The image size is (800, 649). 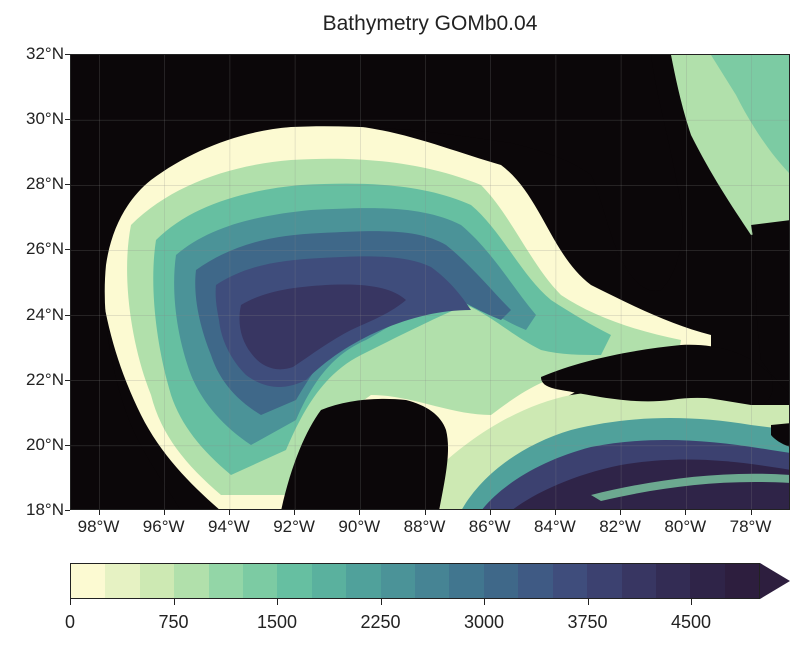 I want to click on lon-label: 92°W, so click(x=294, y=526).